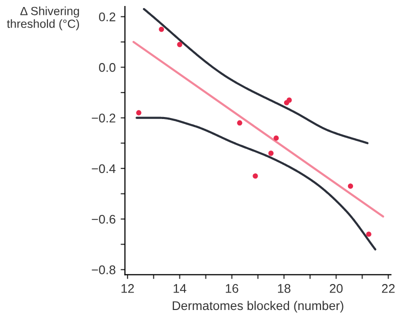  Describe the element at coordinates (388, 288) in the screenshot. I see `x-tick-label: 22` at that location.